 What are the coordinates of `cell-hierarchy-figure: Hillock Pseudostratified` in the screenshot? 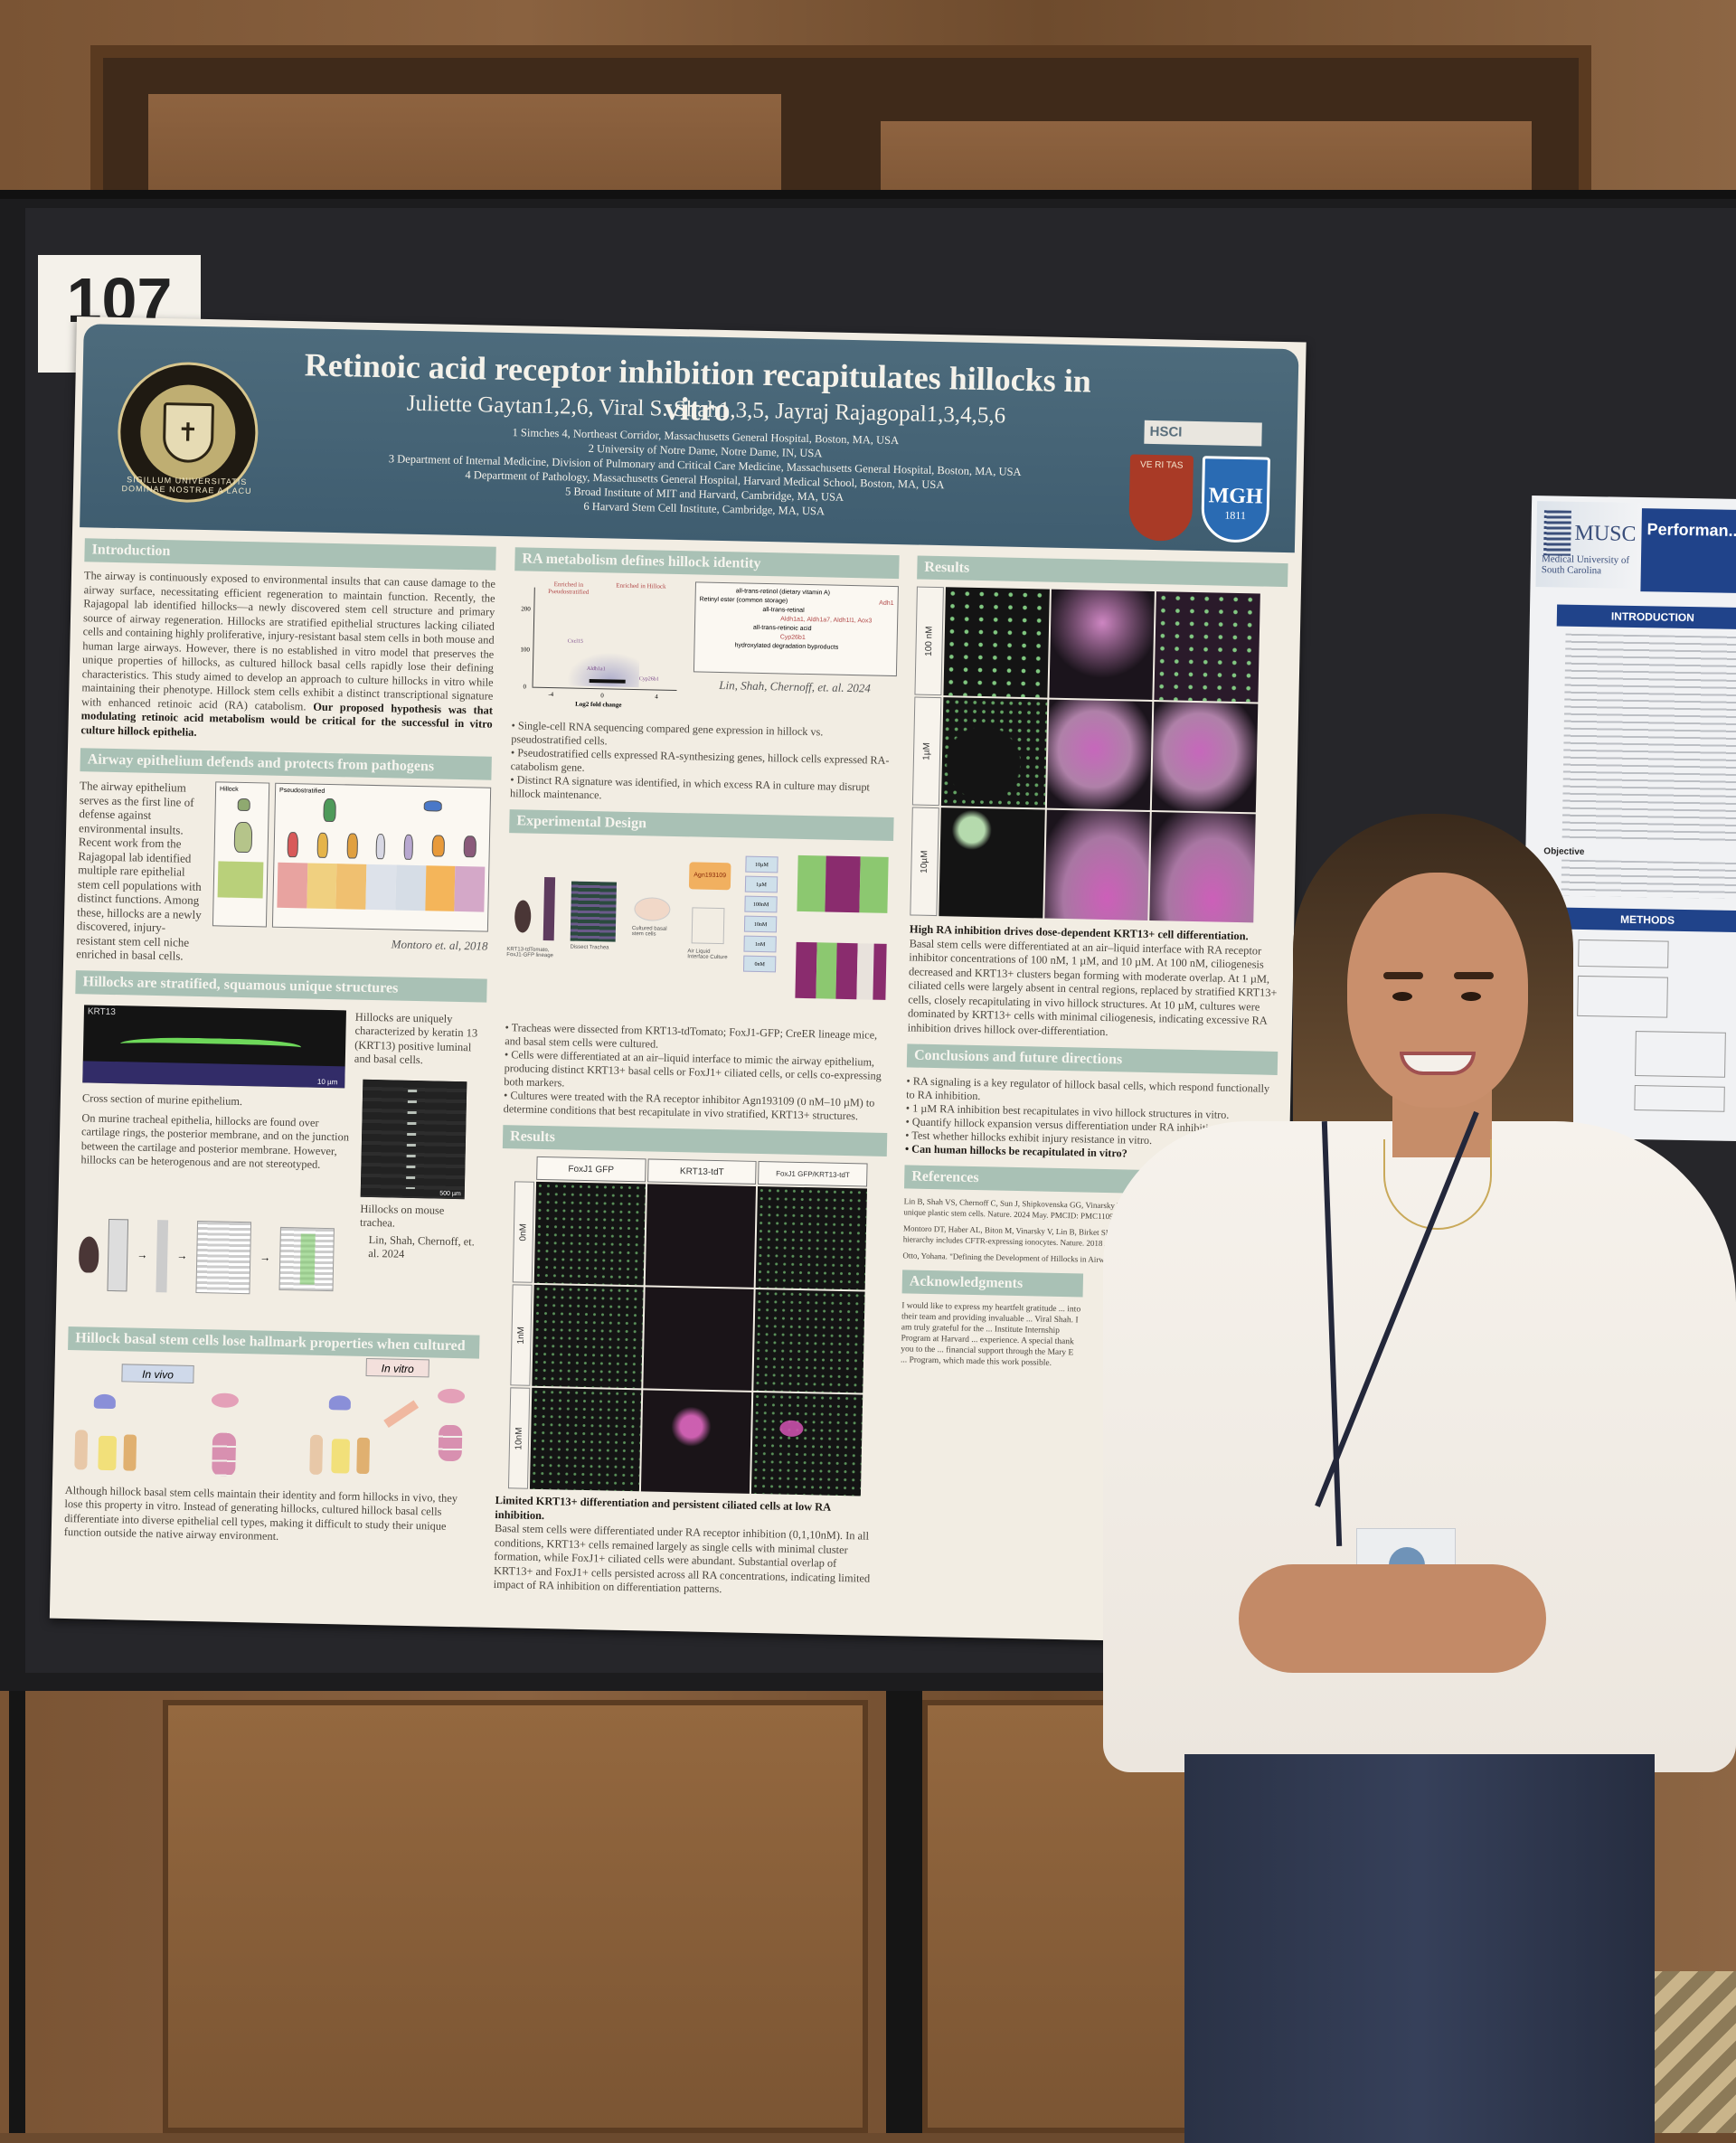 It's located at (352, 856).